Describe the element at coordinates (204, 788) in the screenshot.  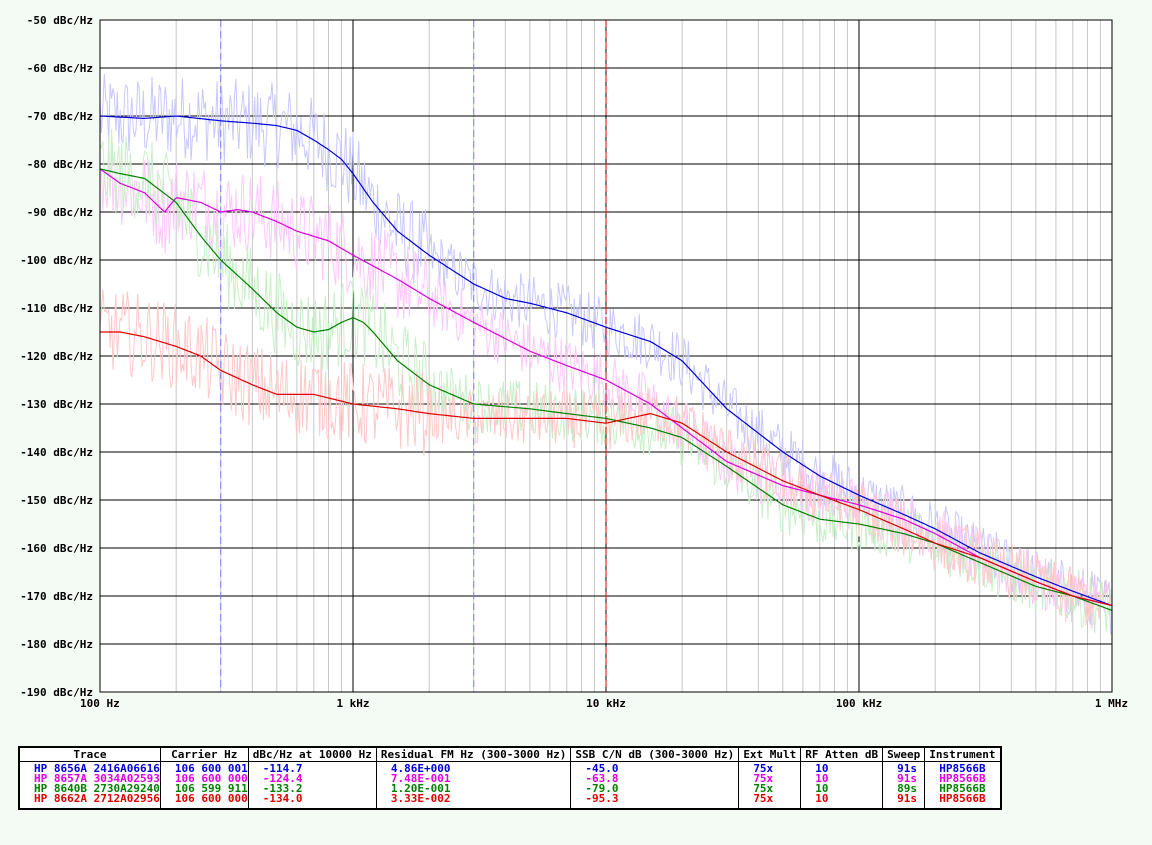
I see `legend-cell: 106 599 911` at that location.